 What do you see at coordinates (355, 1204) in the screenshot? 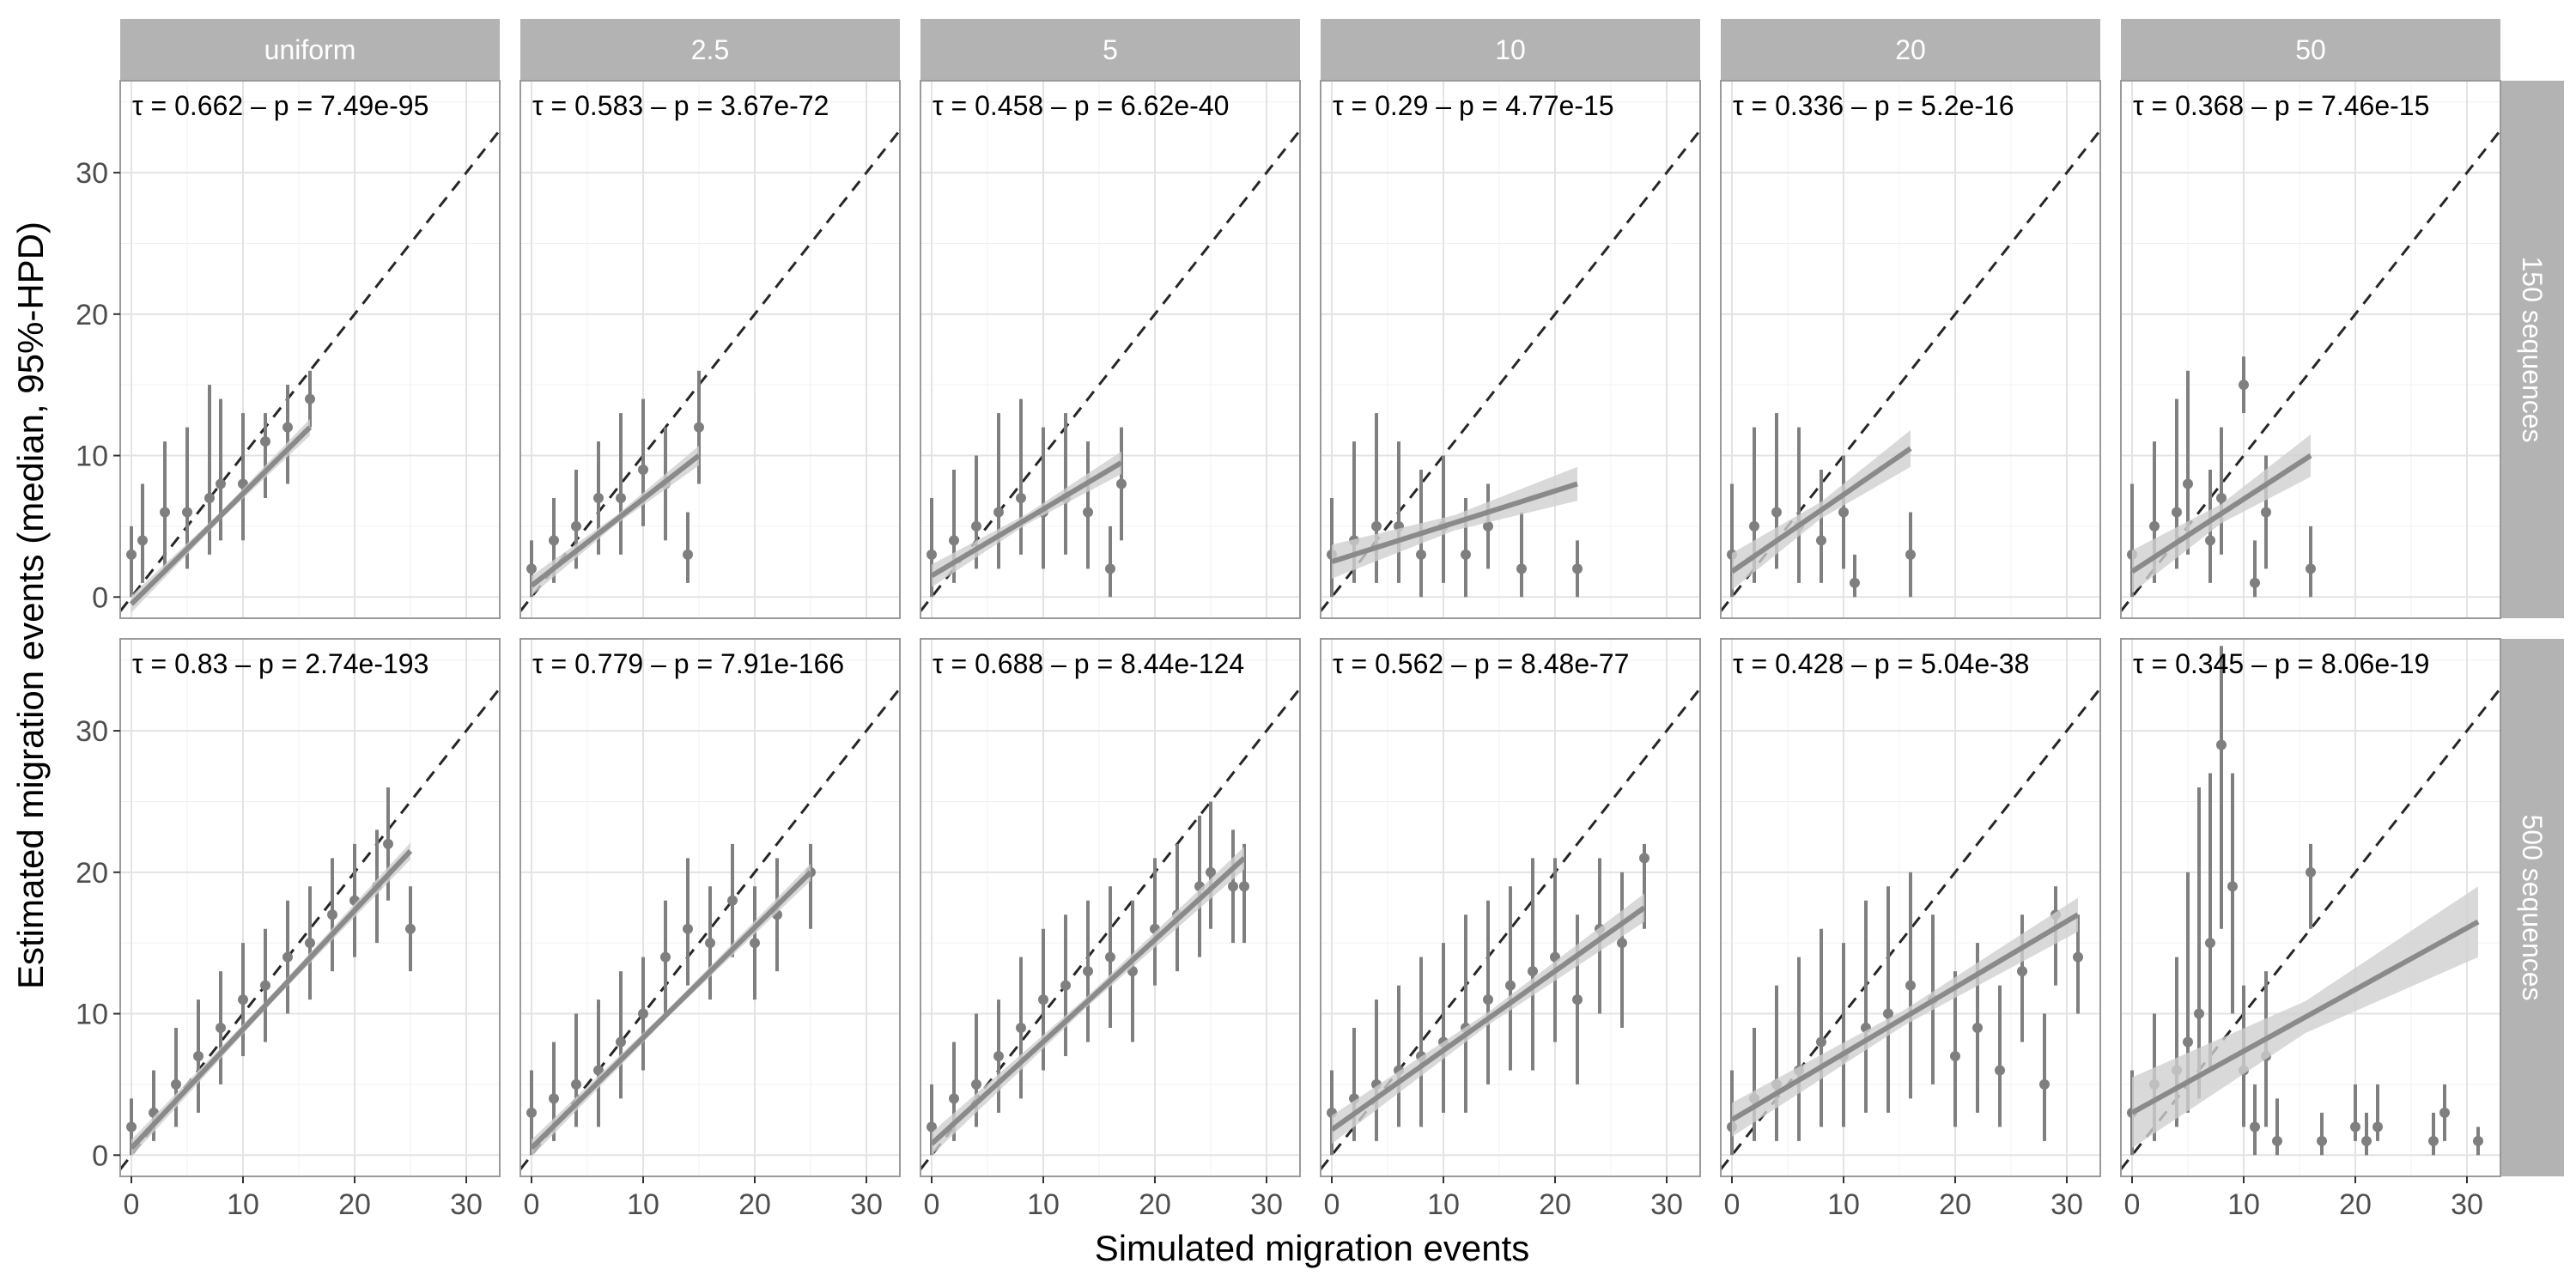
I see `x-tick-label: 20` at bounding box center [355, 1204].